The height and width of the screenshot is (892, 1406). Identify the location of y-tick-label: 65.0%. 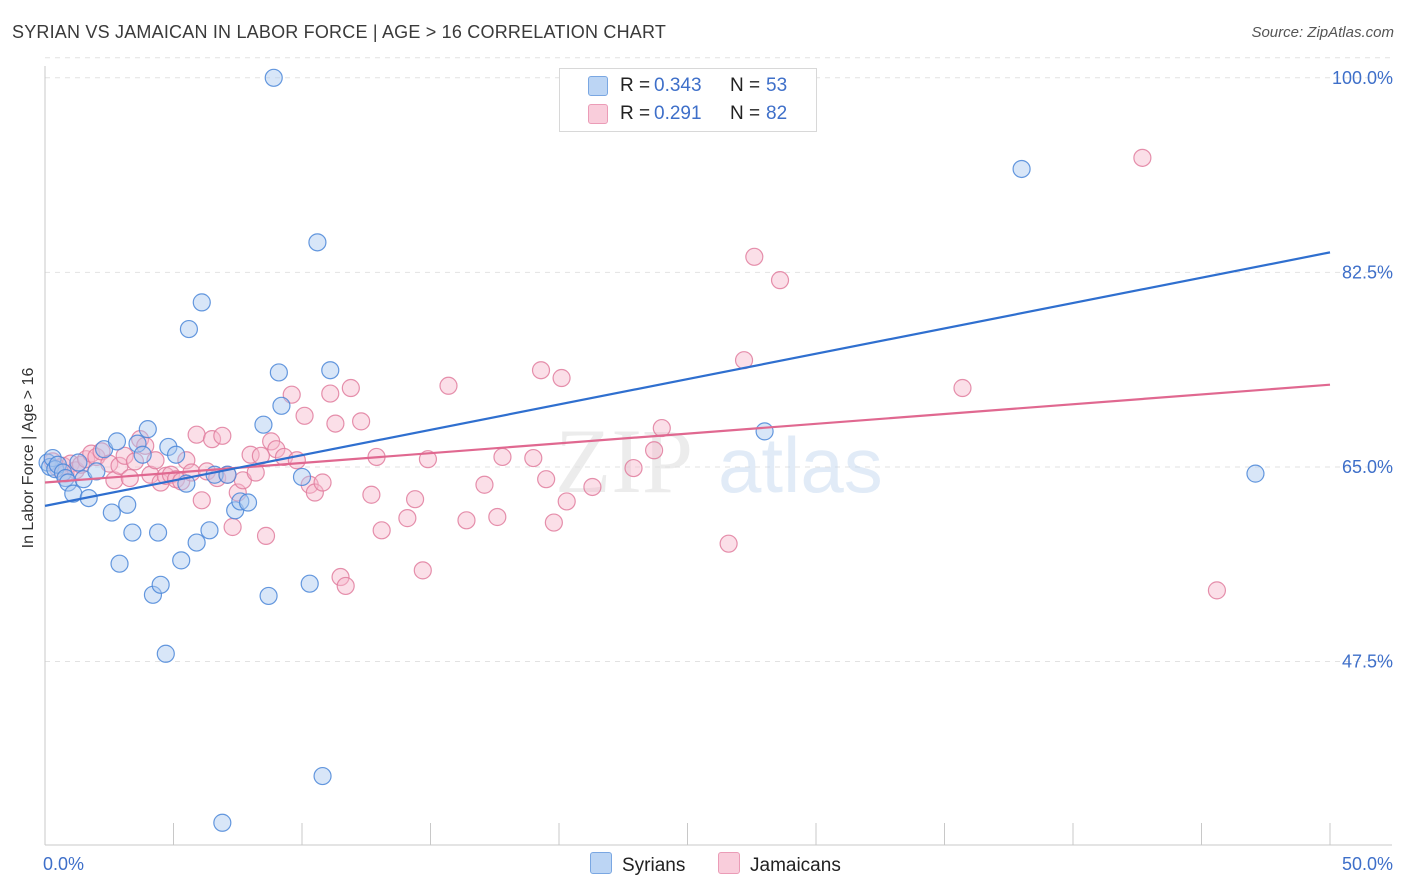
(1367, 467).